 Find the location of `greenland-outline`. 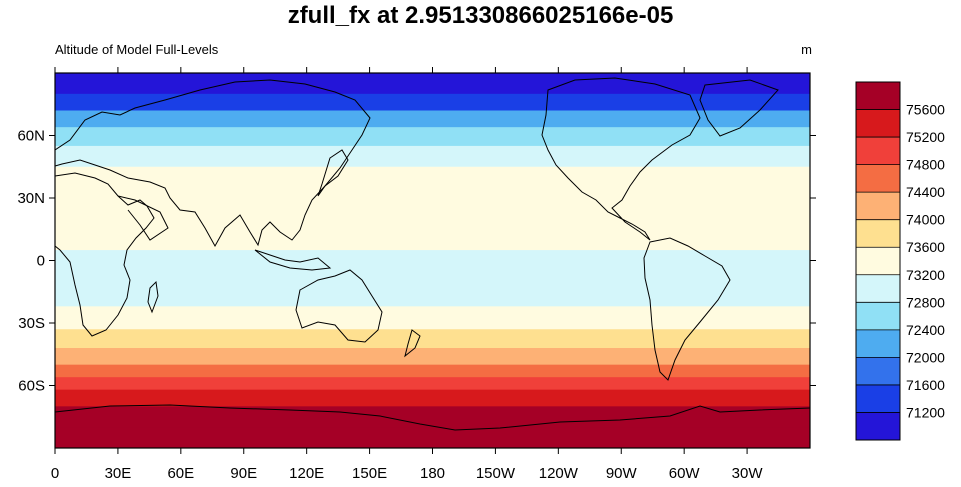

greenland-outline is located at coordinates (739, 108).